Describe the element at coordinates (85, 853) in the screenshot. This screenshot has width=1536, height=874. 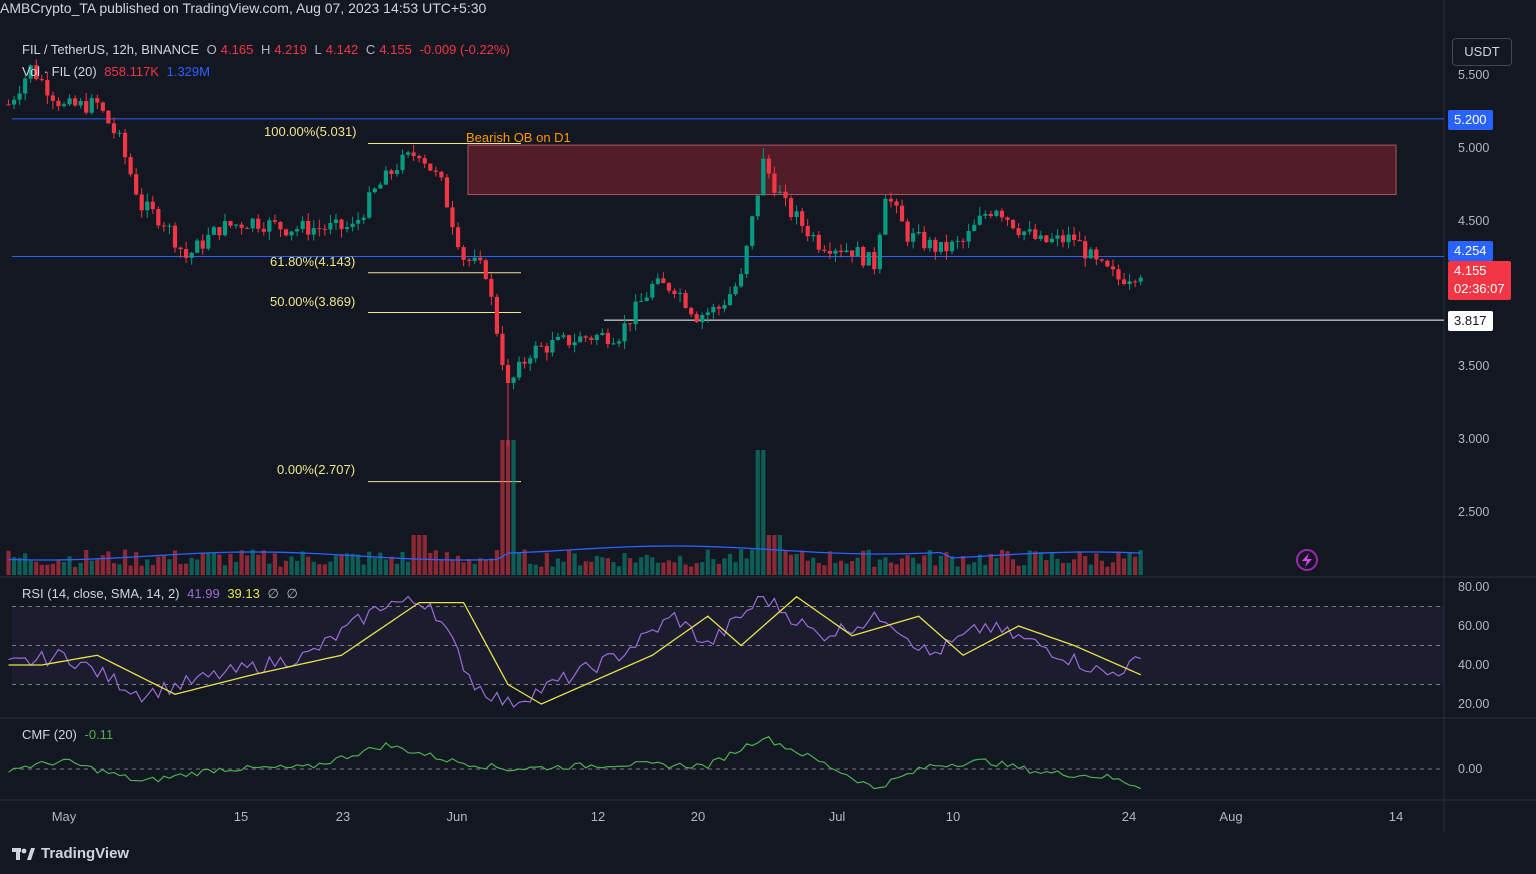
I see `brand-name: TradingView` at that location.